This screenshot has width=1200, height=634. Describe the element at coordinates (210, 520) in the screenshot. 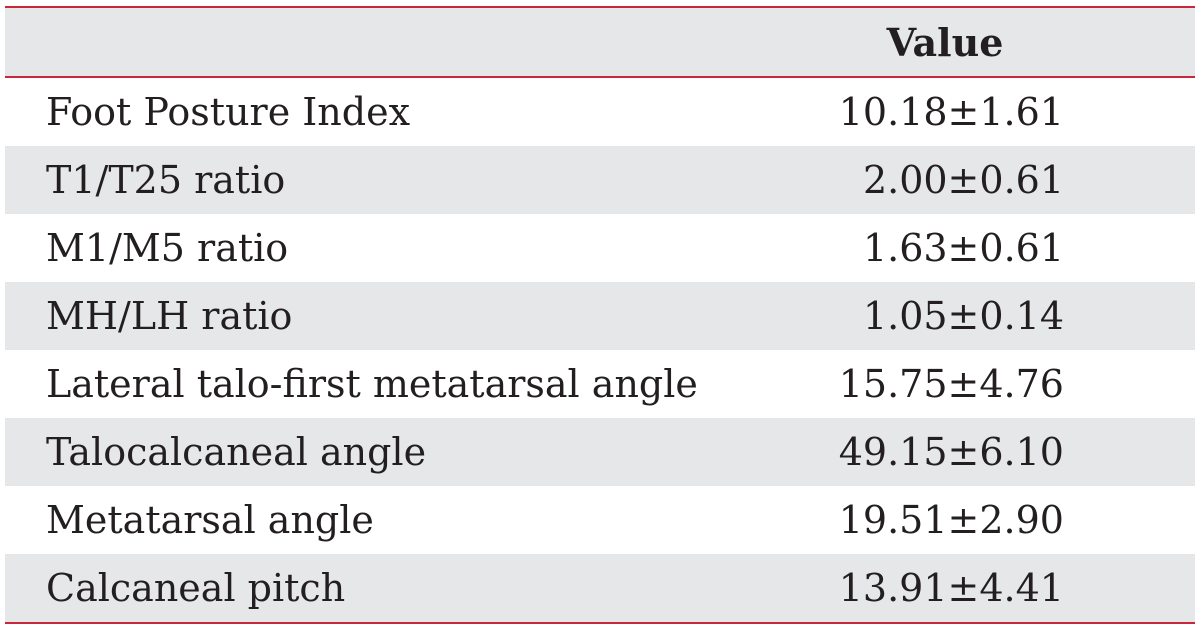

I see `row-label: Metatarsal angle` at that location.